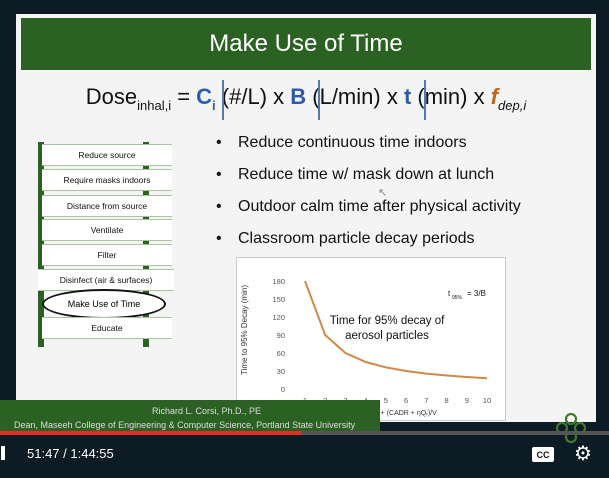 The height and width of the screenshot is (478, 609). What do you see at coordinates (387, 336) in the screenshot?
I see `chart-annotation-line2: aerosol particles` at bounding box center [387, 336].